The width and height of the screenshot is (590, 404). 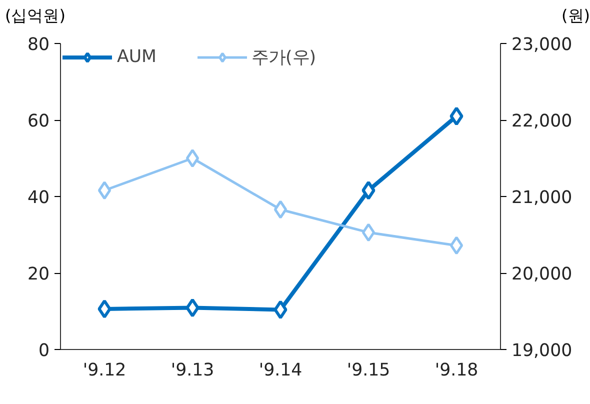 What do you see at coordinates (284, 57) in the screenshot?
I see `legend-label: 주가(우)` at bounding box center [284, 57].